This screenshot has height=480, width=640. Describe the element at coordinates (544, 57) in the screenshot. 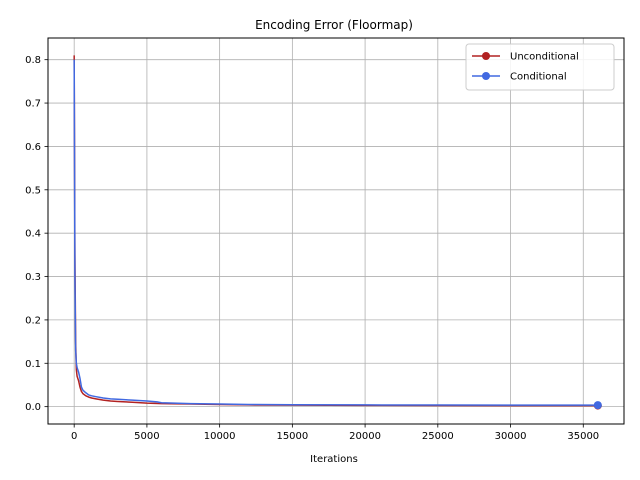

I see `legend-label: Unconditional` at that location.